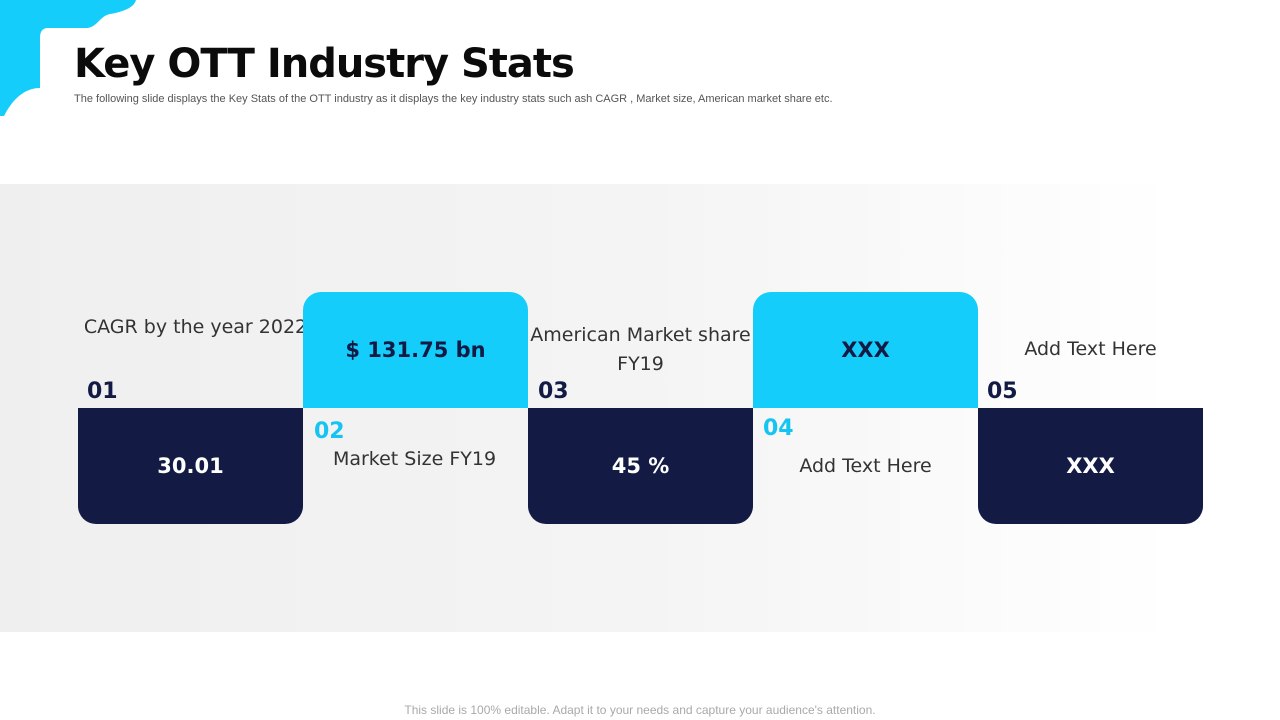 The width and height of the screenshot is (1280, 720). I want to click on corner-decoration, so click(68, 58).